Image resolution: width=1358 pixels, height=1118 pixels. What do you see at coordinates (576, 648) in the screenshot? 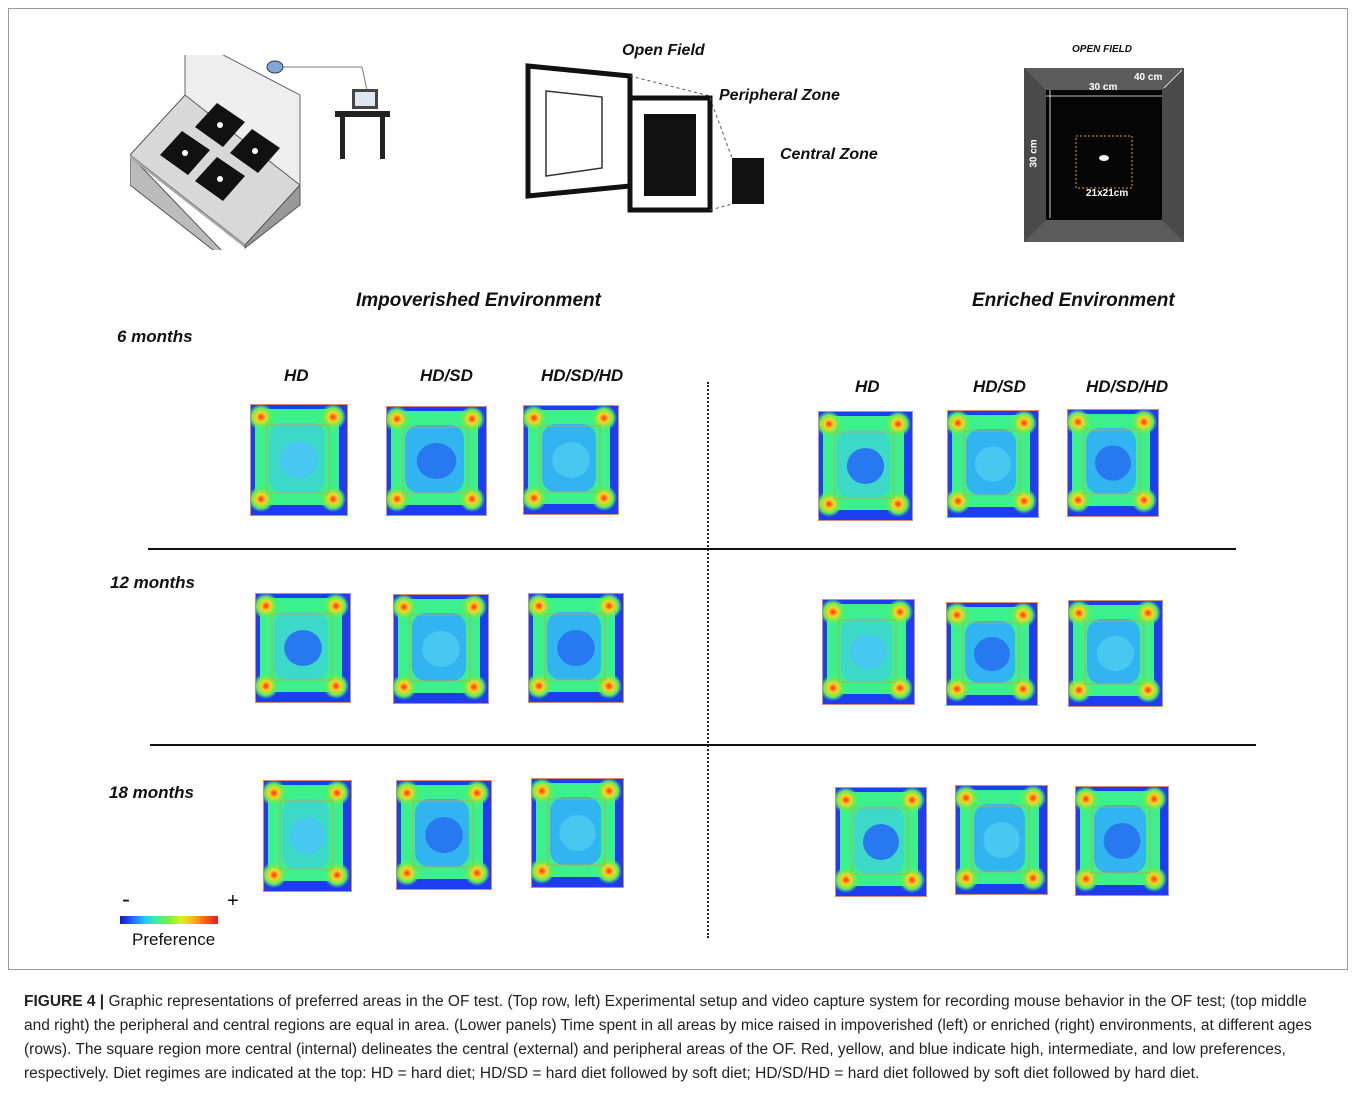
I see `heatmap-impoverished-12m-hdsdhd` at bounding box center [576, 648].